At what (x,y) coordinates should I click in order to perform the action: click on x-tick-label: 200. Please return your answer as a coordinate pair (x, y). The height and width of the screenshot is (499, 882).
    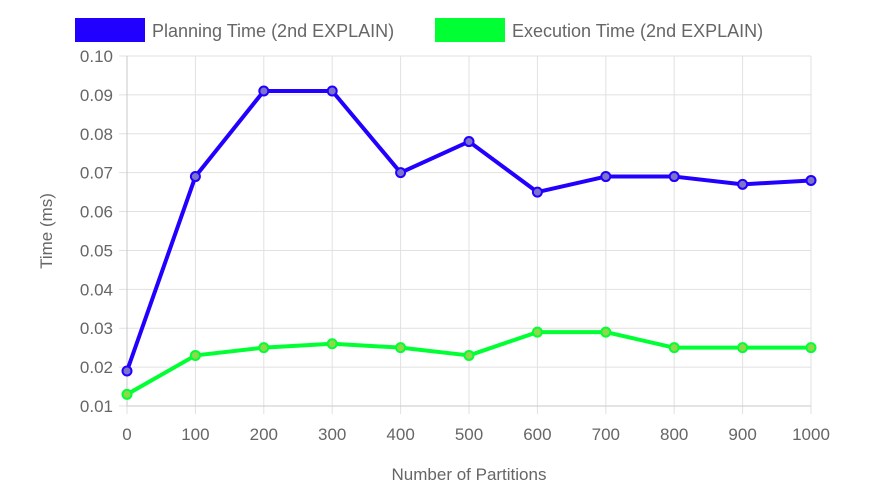
    Looking at the image, I should click on (264, 434).